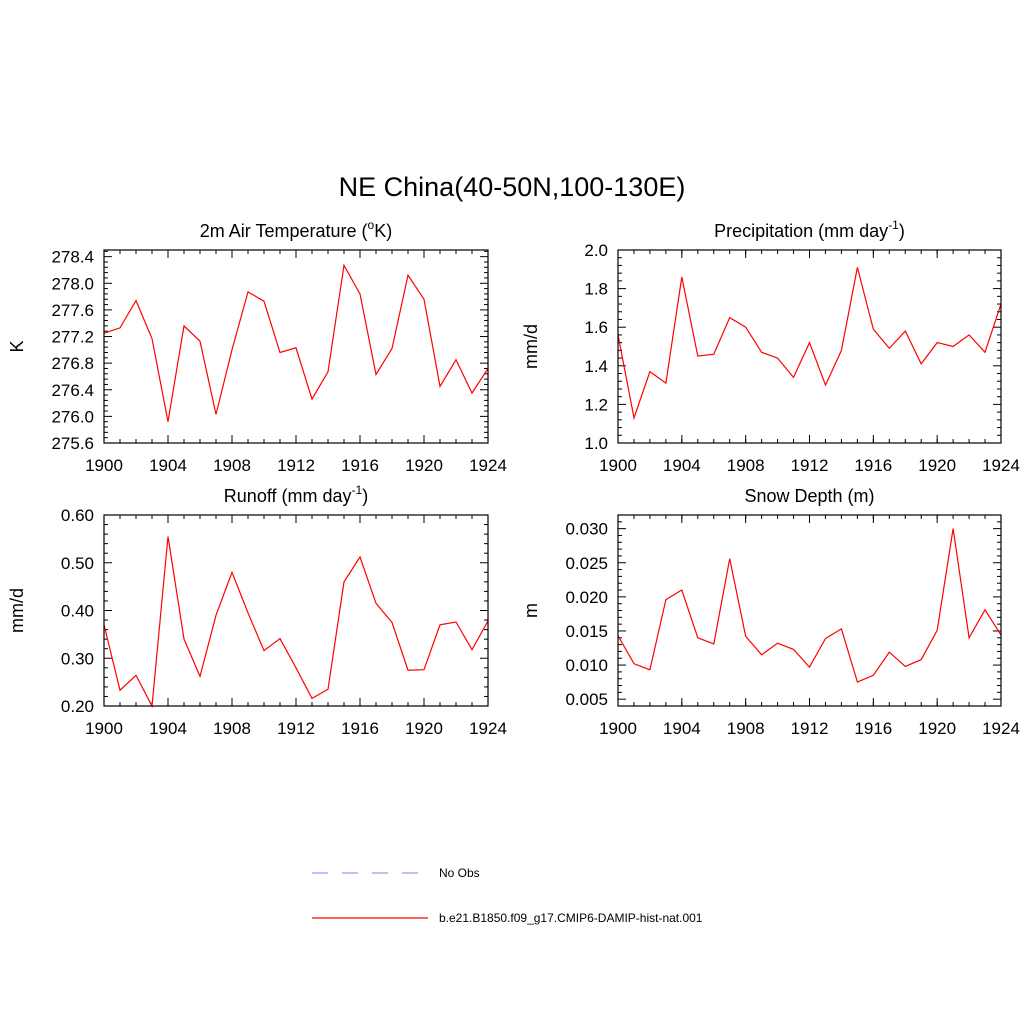  I want to click on legend-item-no-obs: No Obs, so click(396, 873).